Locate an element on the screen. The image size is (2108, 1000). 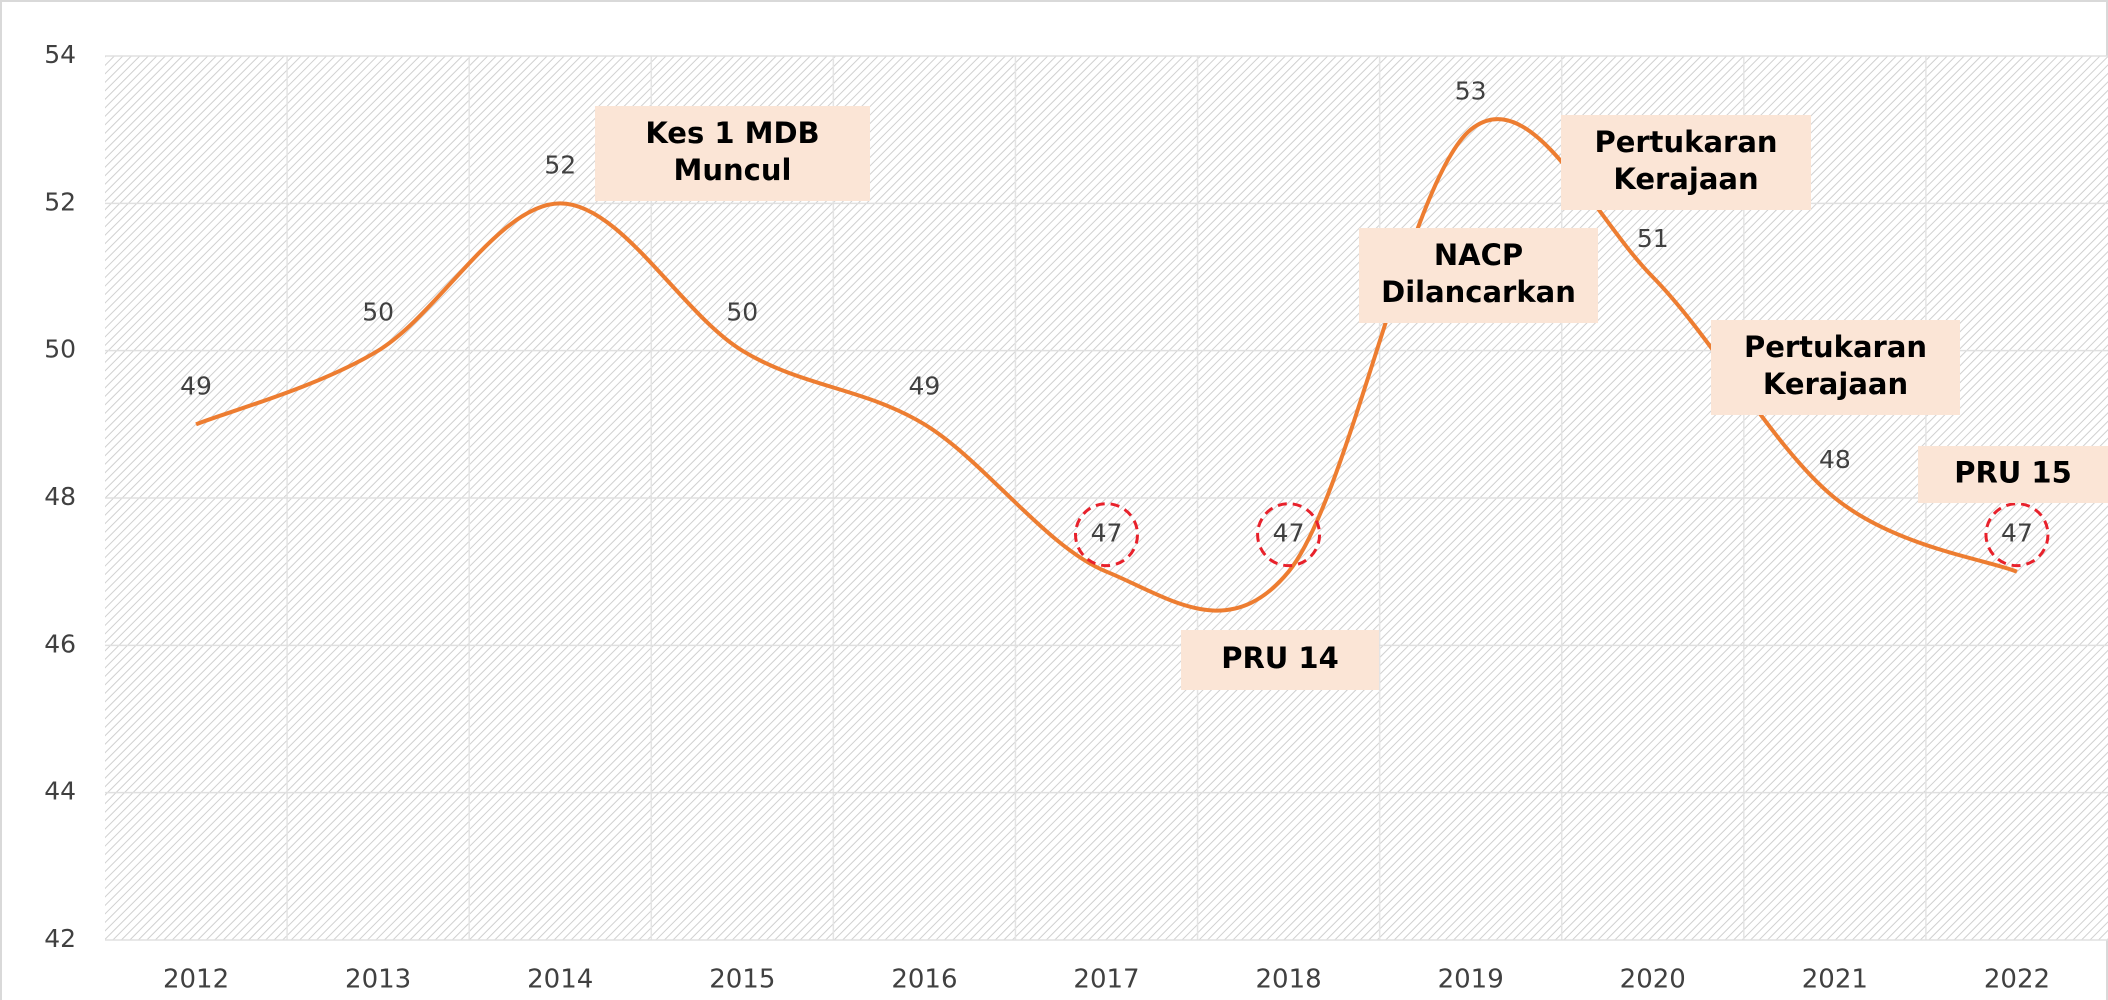
y-tick-label: 50 is located at coordinates (60, 349).